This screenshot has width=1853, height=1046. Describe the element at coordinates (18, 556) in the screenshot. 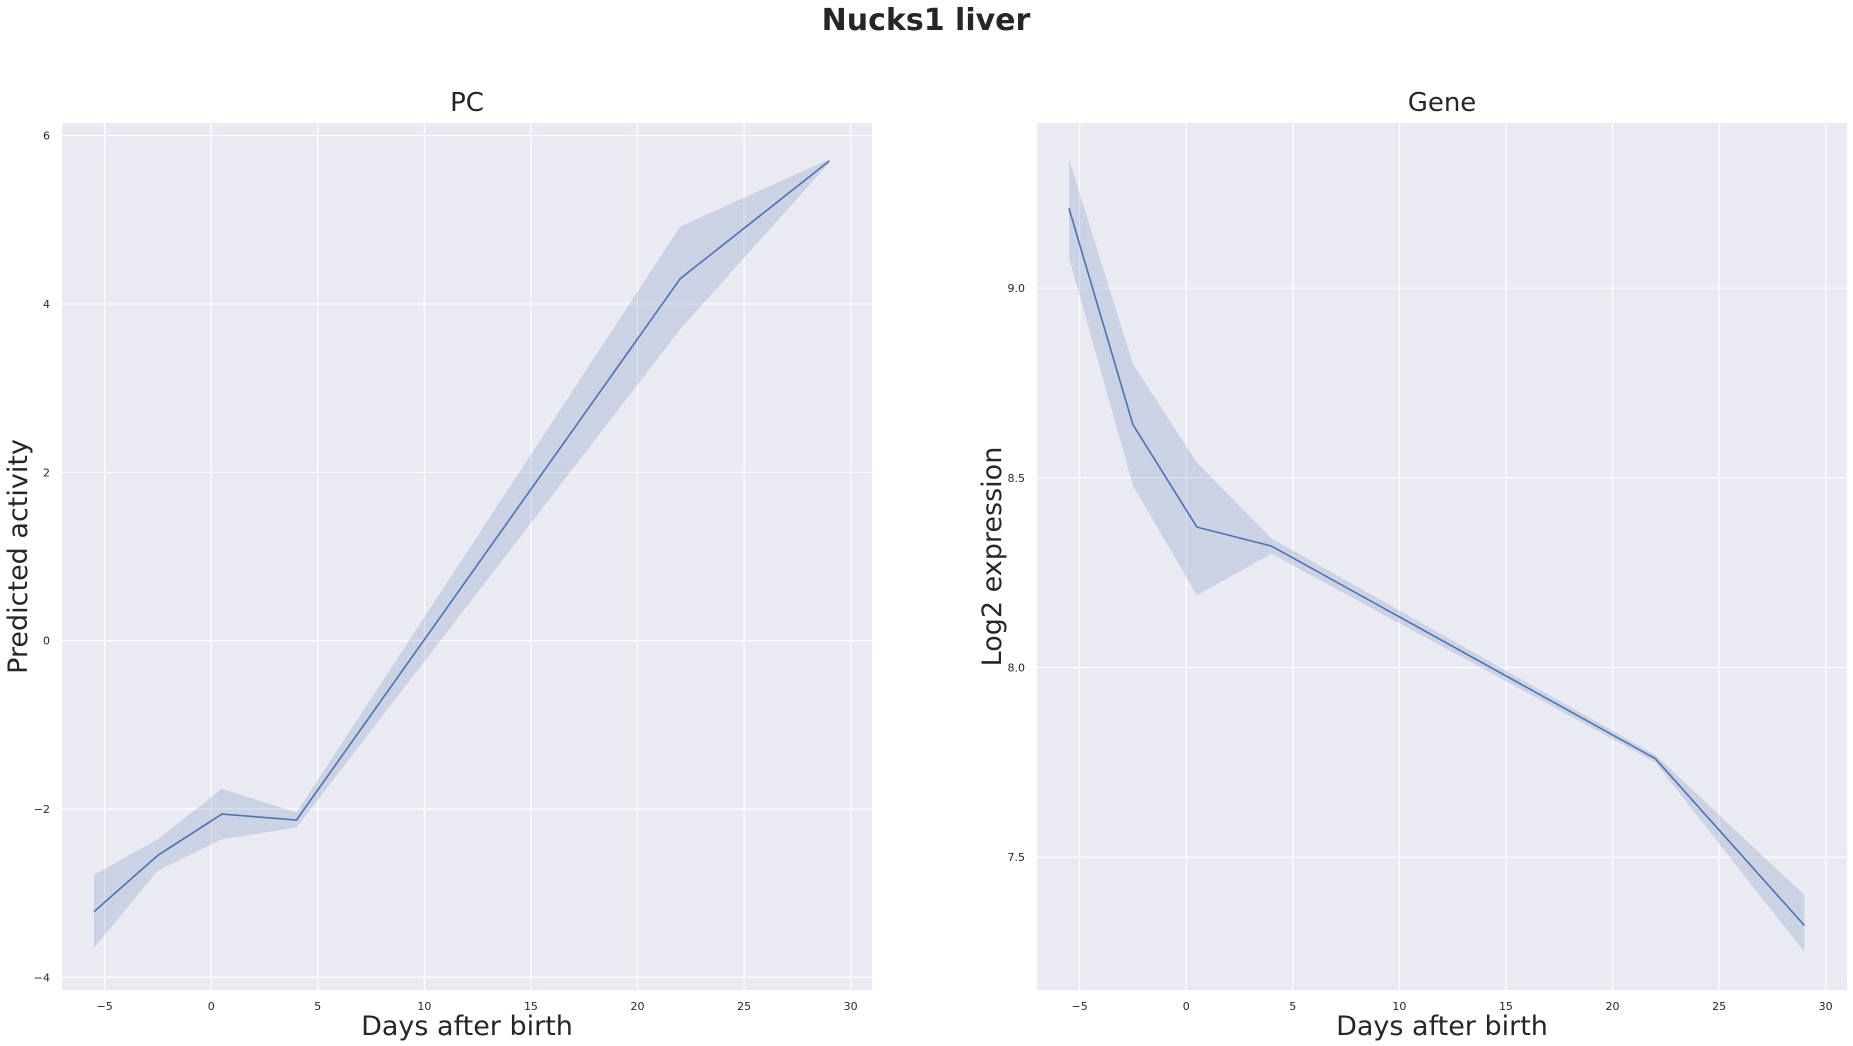

I see `pc-y-axis-label: Predicted activity` at that location.